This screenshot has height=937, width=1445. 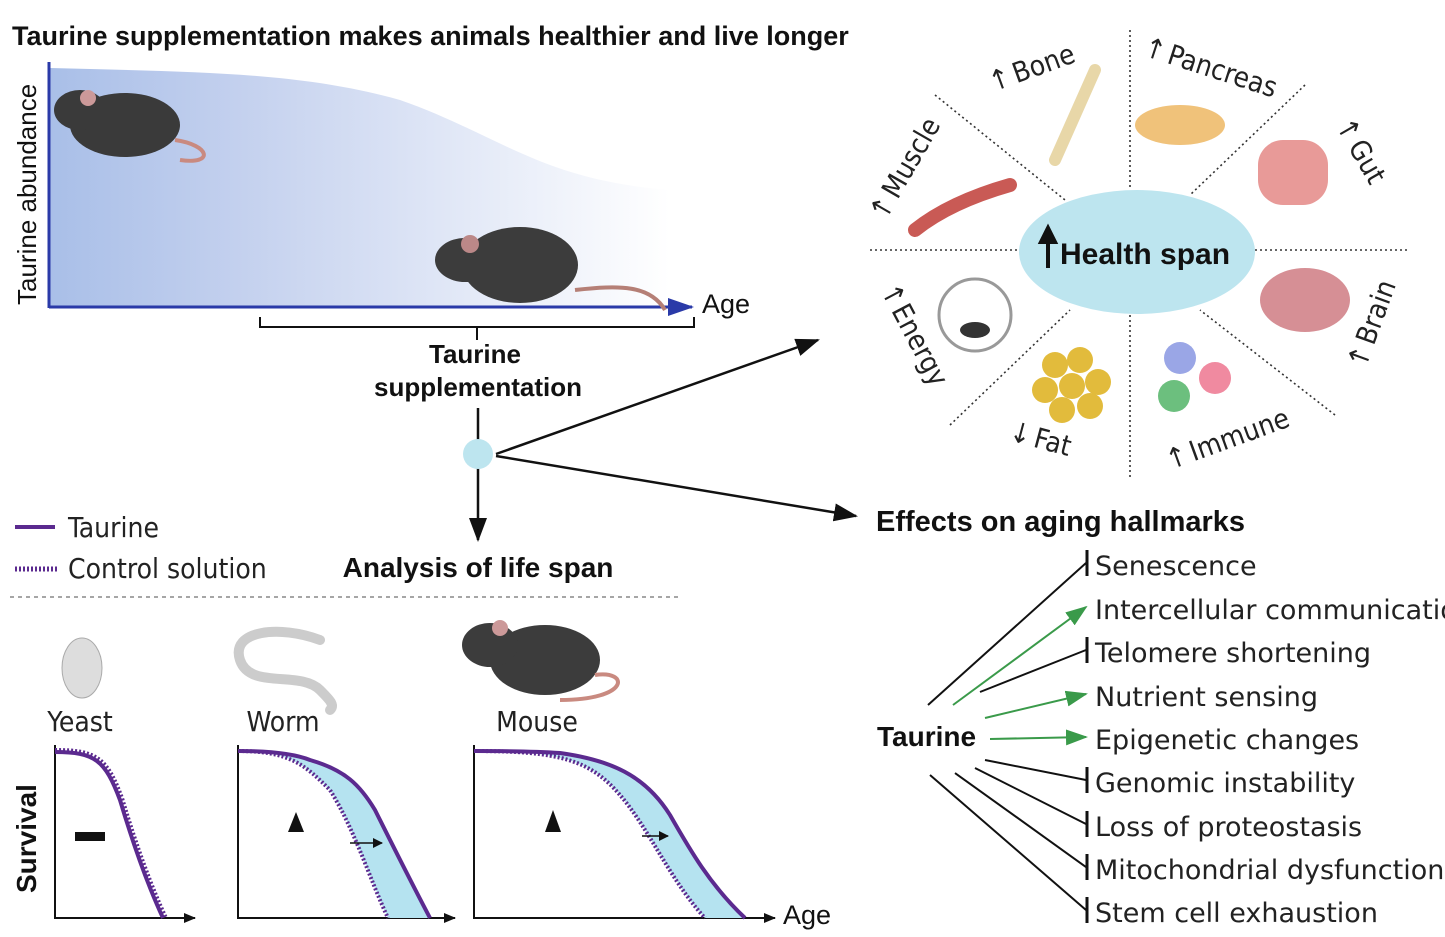 What do you see at coordinates (478, 387) in the screenshot?
I see `supplementation-label-2: supplementation` at bounding box center [478, 387].